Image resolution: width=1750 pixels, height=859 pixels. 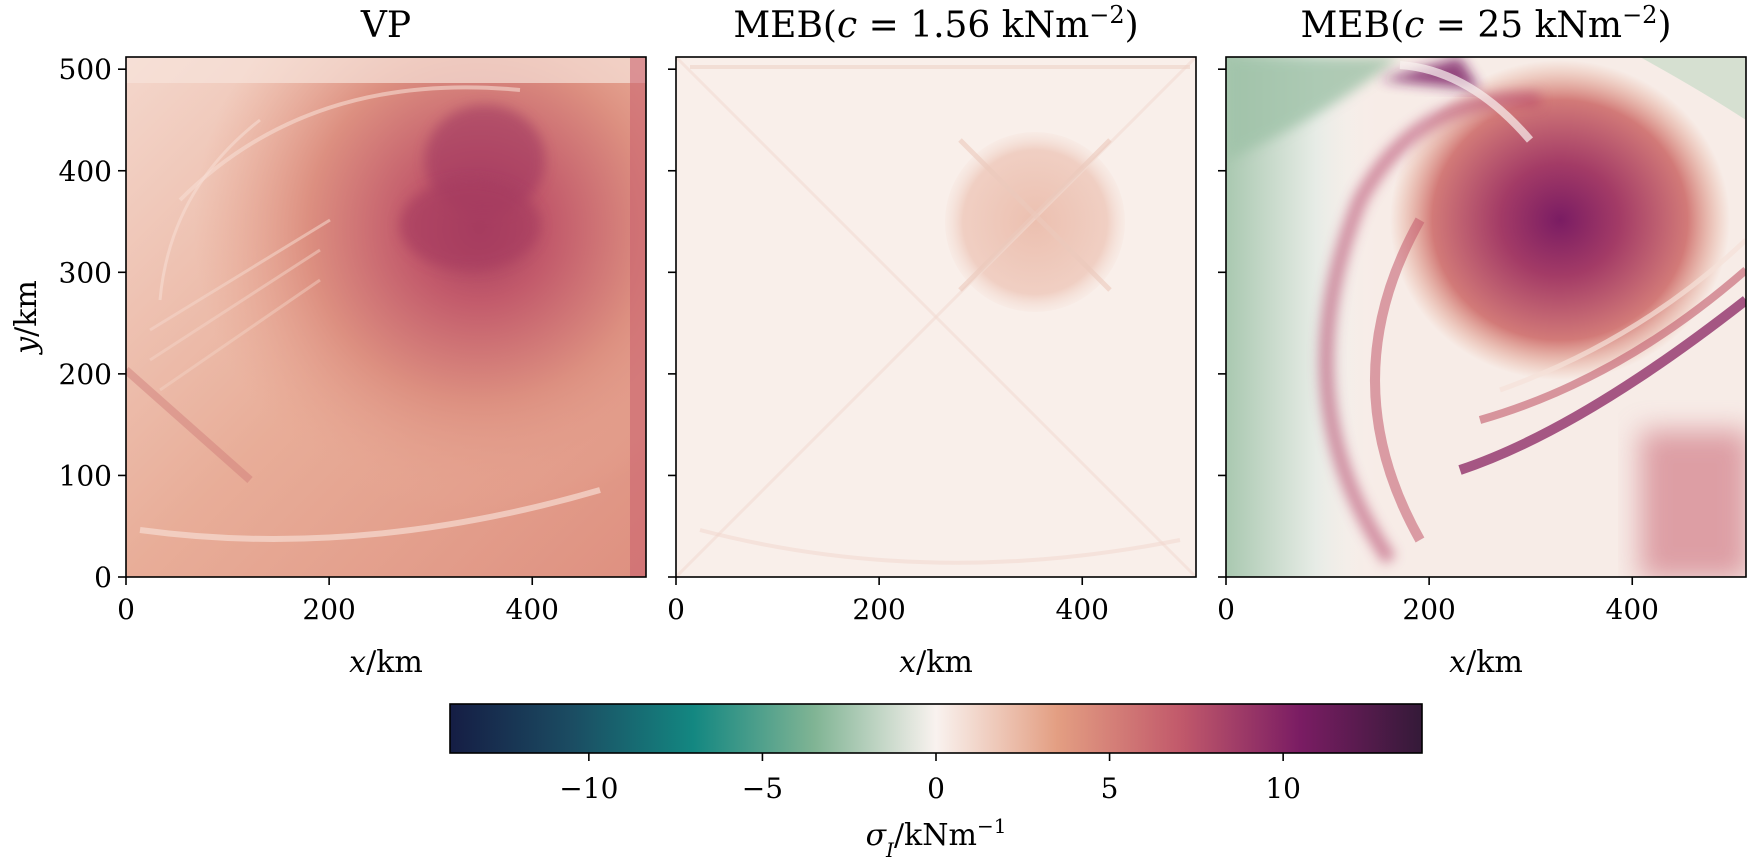 I want to click on x-axis-label-meb-c25: x/km, so click(x=1486, y=662).